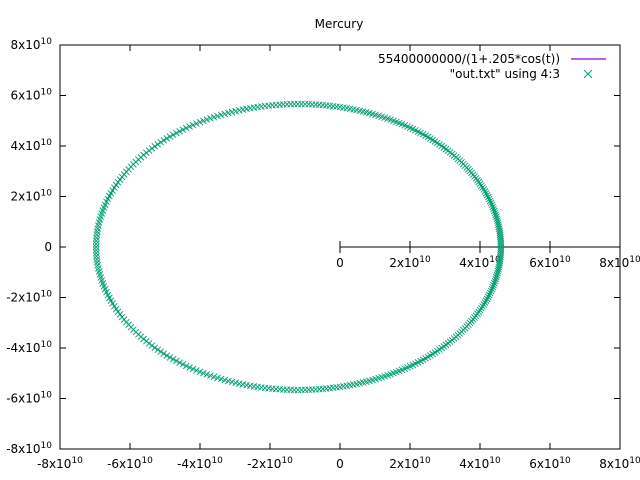 The width and height of the screenshot is (640, 480). Describe the element at coordinates (32, 145) in the screenshot. I see `y-tick-label: 4x10¹⁰` at that location.